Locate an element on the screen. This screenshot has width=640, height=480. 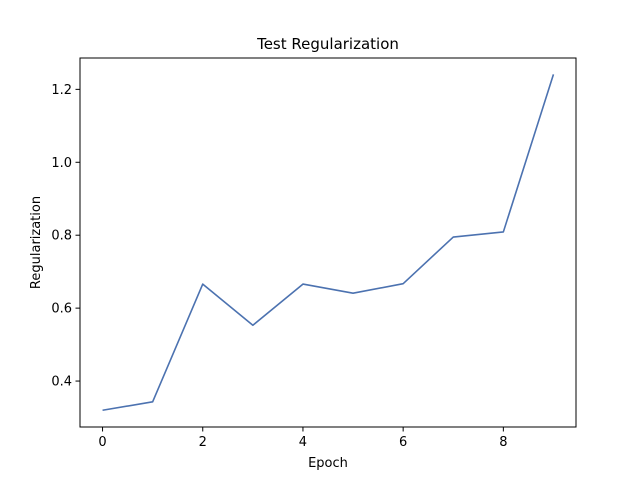
x-tick-label-2: 4 is located at coordinates (303, 442).